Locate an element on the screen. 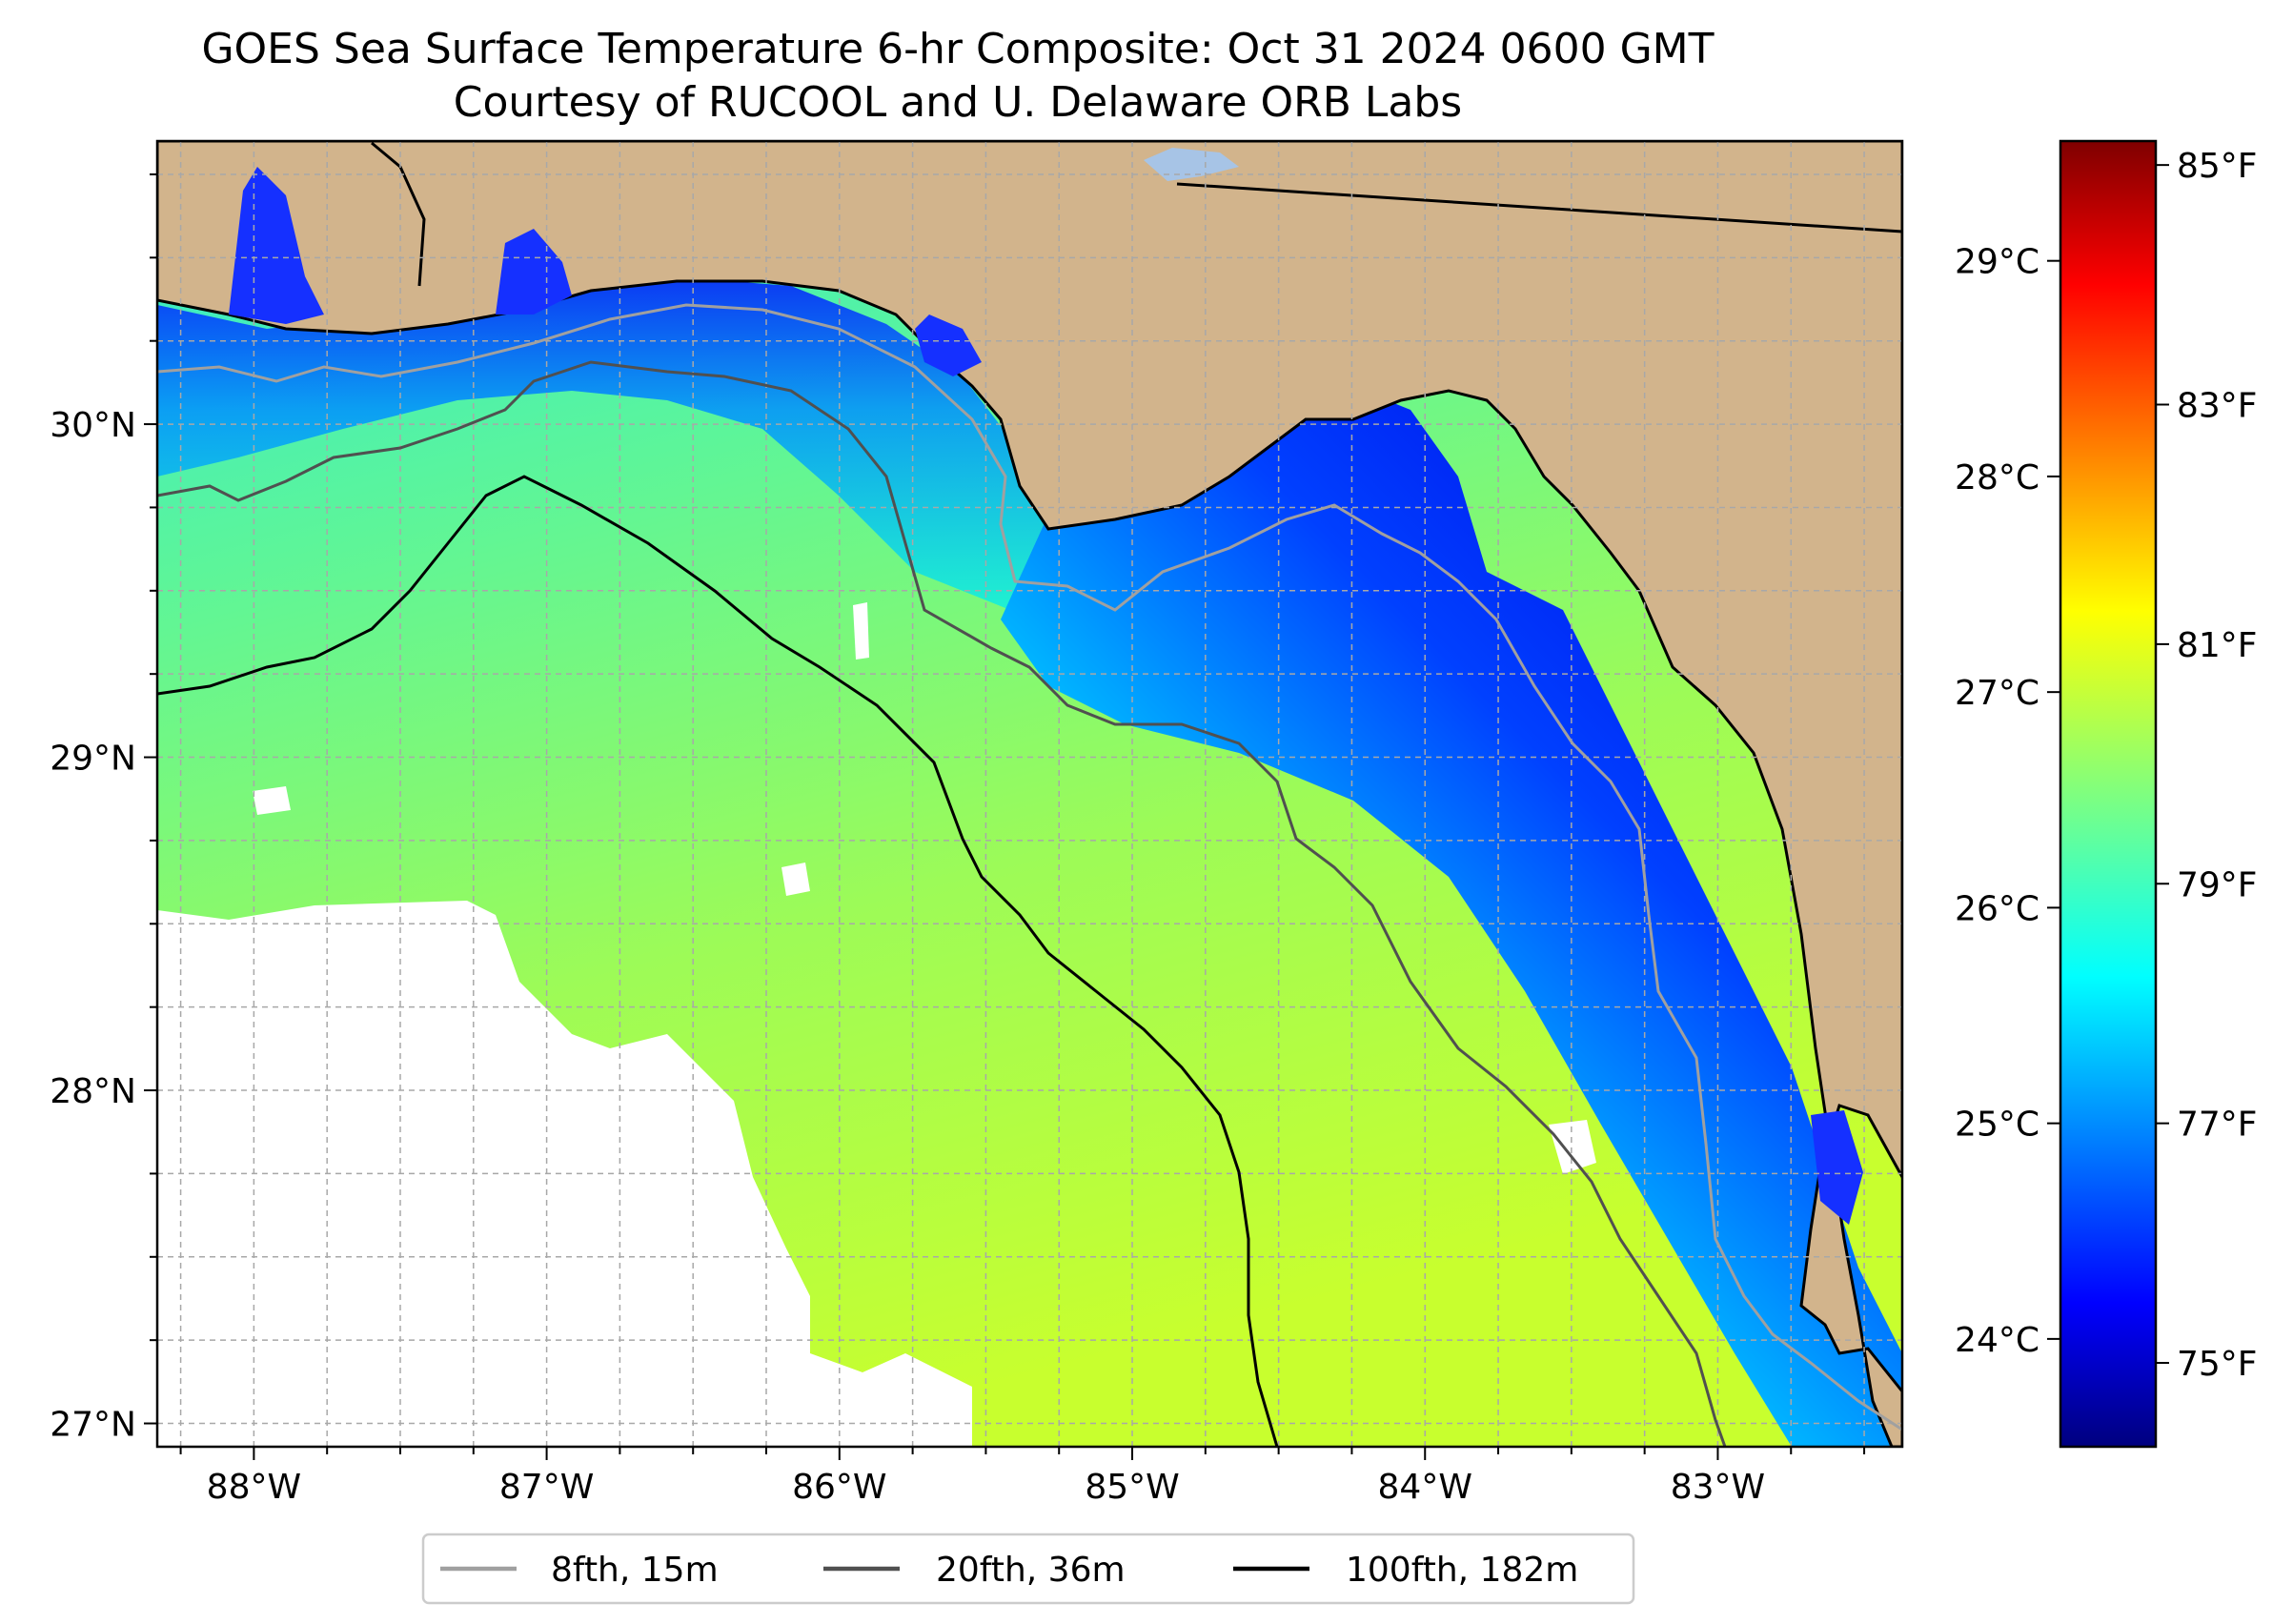 The width and height of the screenshot is (2293, 1624). celsius-tick-label: 25°C is located at coordinates (1997, 1125).